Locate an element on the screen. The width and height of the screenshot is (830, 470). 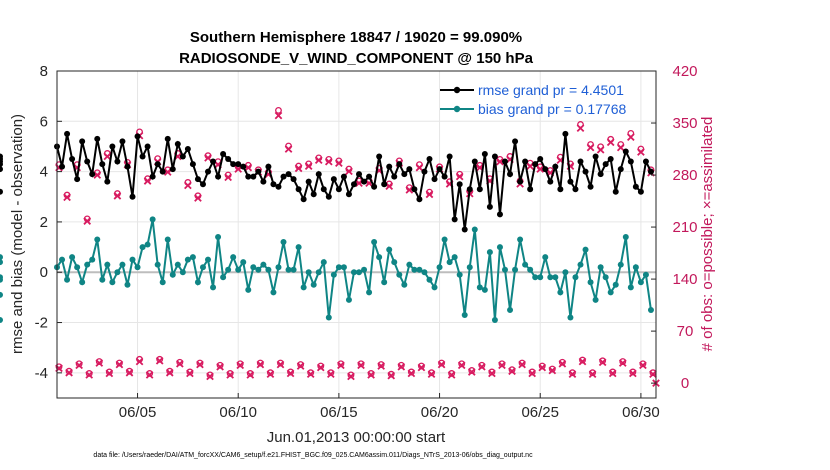
right-y-tick-label: 70 is located at coordinates (685, 331).